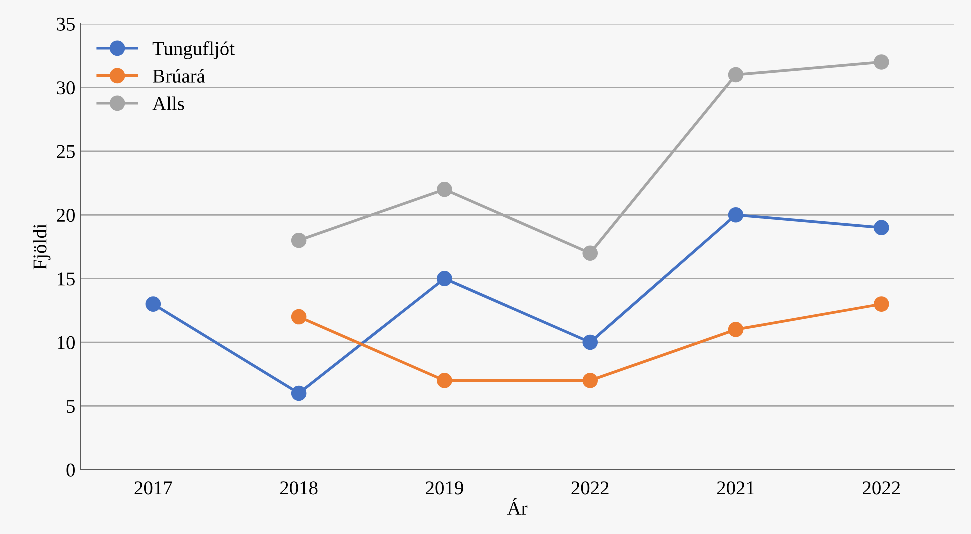 The width and height of the screenshot is (971, 534). I want to click on legend-label: Tungufljót, so click(193, 51).